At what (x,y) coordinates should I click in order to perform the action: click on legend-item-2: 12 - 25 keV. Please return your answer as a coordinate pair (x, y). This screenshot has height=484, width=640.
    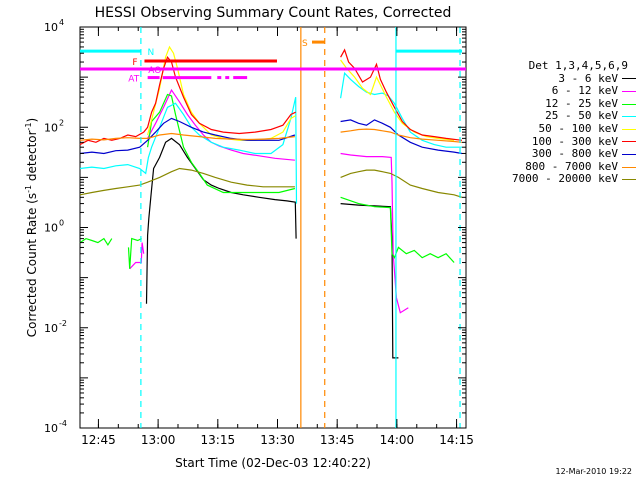
    Looking at the image, I should click on (565, 103).